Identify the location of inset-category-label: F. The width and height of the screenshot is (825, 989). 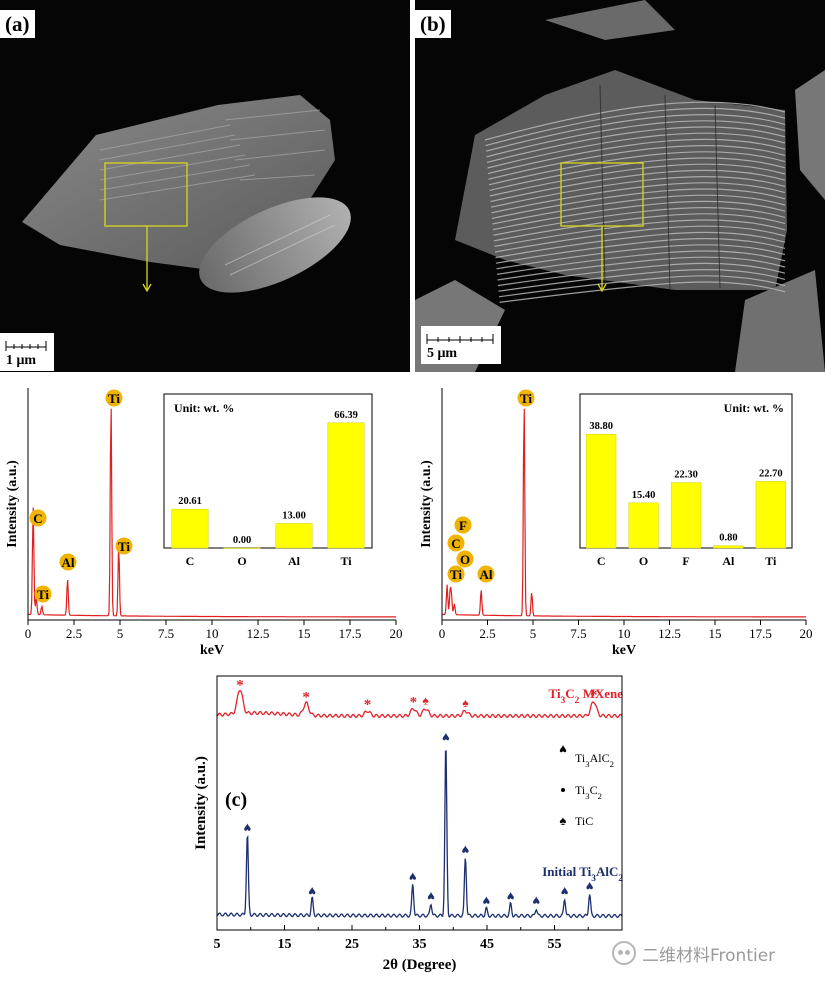
(685, 561).